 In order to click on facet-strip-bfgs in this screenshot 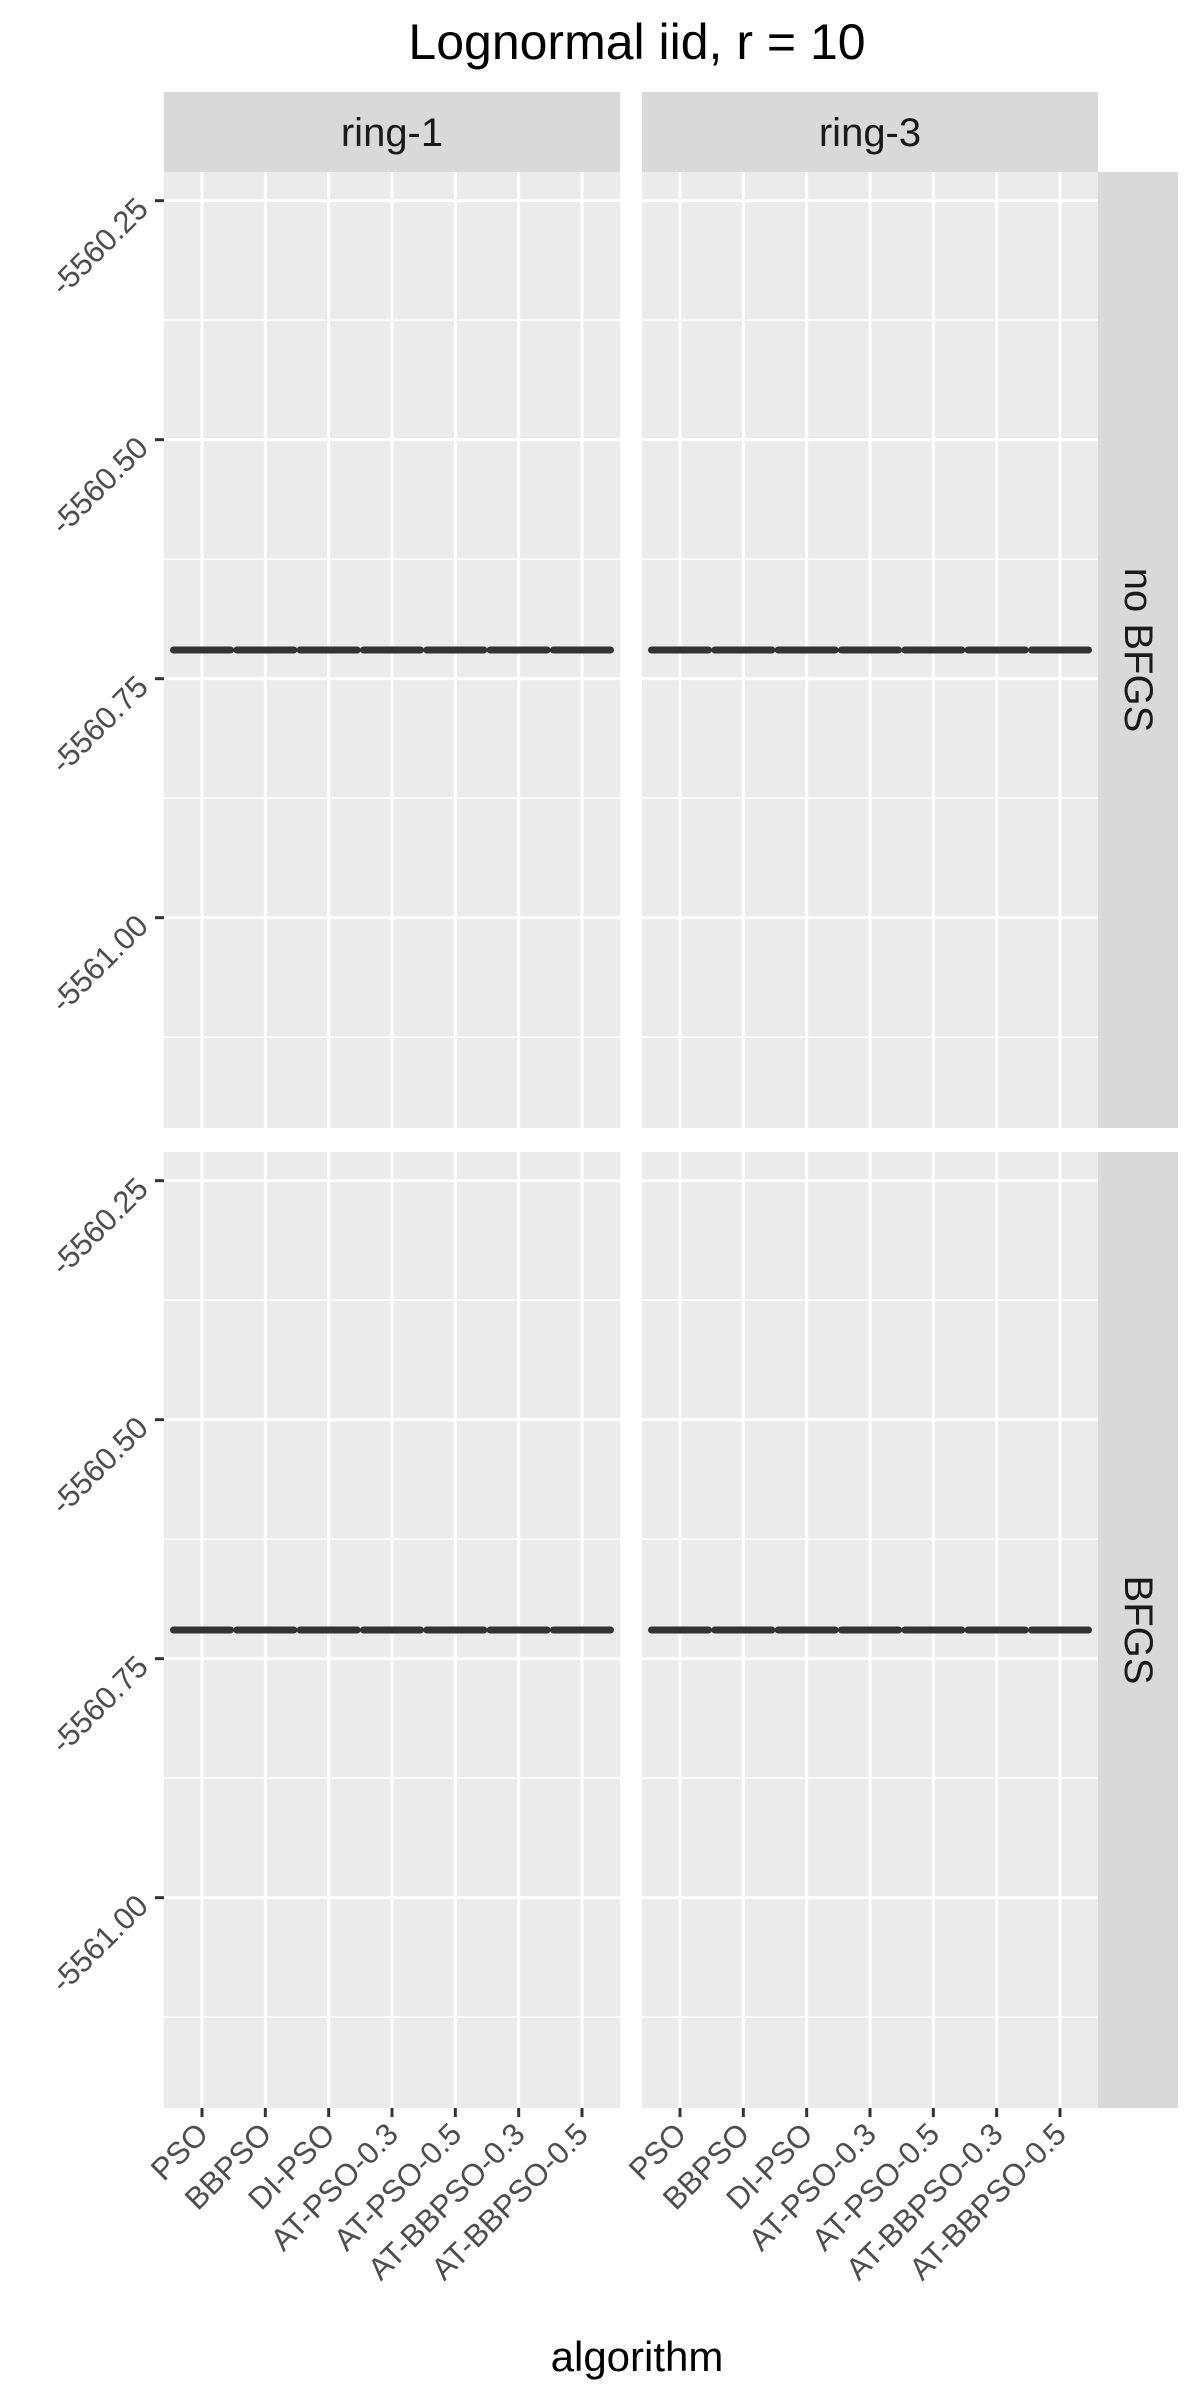, I will do `click(1138, 1630)`.